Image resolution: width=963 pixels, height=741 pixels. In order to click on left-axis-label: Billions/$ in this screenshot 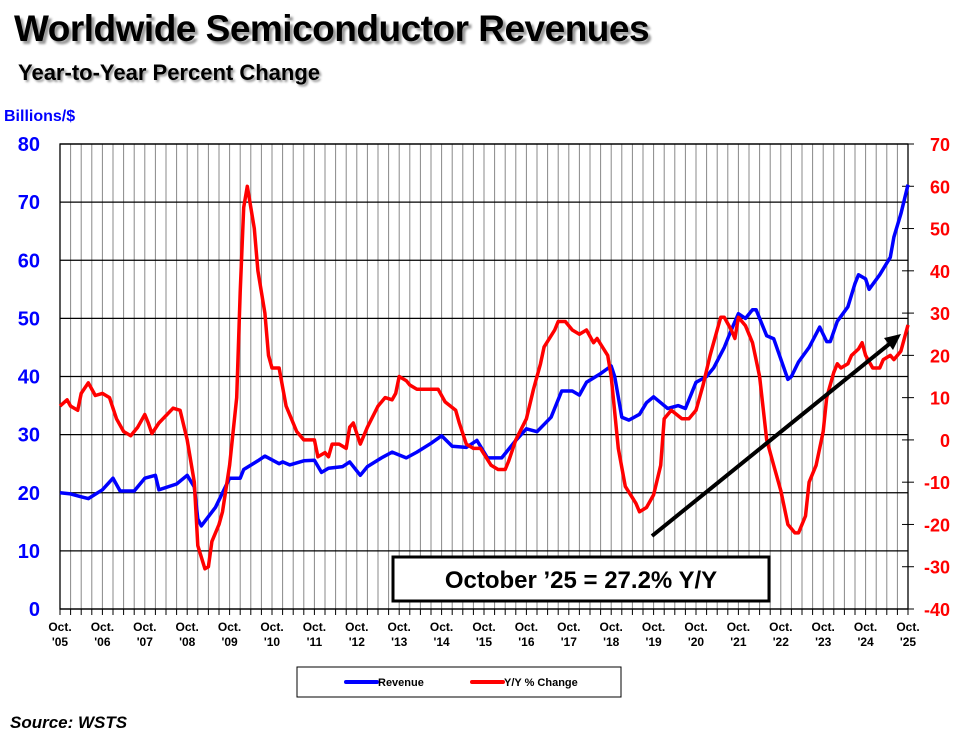, I will do `click(39, 116)`.